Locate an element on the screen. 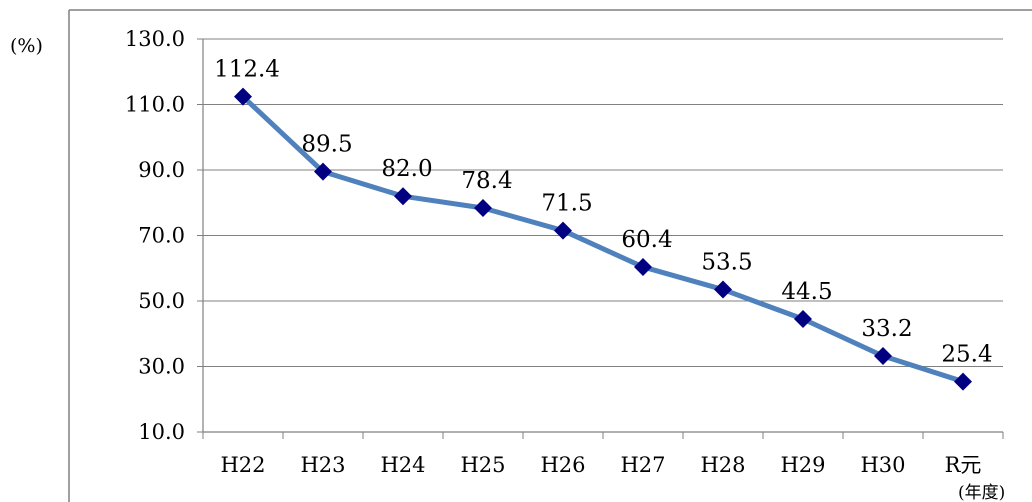 The height and width of the screenshot is (502, 1032). x-tick-label: H29 is located at coordinates (802, 465).